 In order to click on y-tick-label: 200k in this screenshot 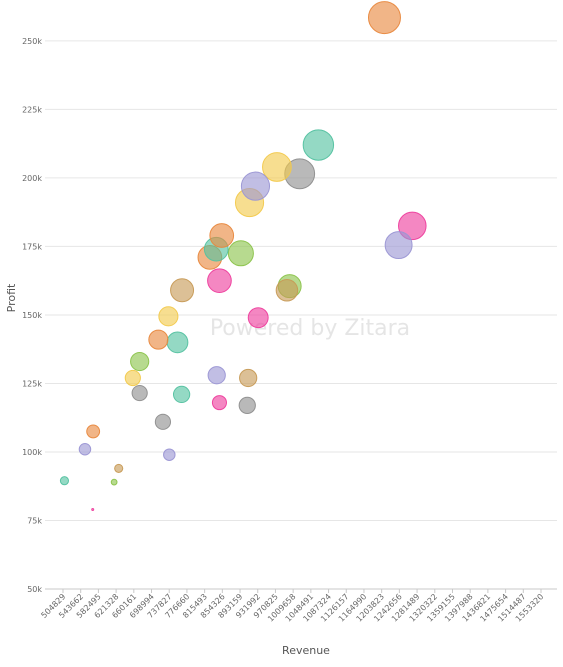, I will do `click(32, 178)`.